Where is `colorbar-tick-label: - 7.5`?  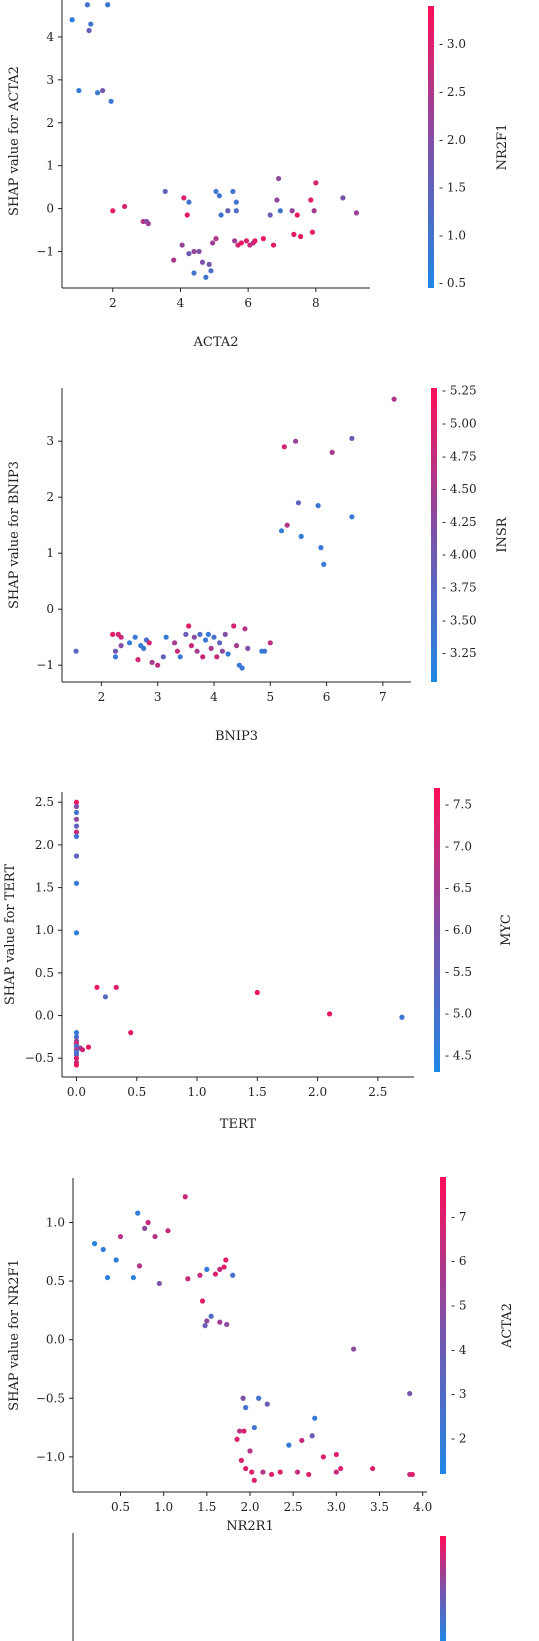 colorbar-tick-label: - 7.5 is located at coordinates (458, 805).